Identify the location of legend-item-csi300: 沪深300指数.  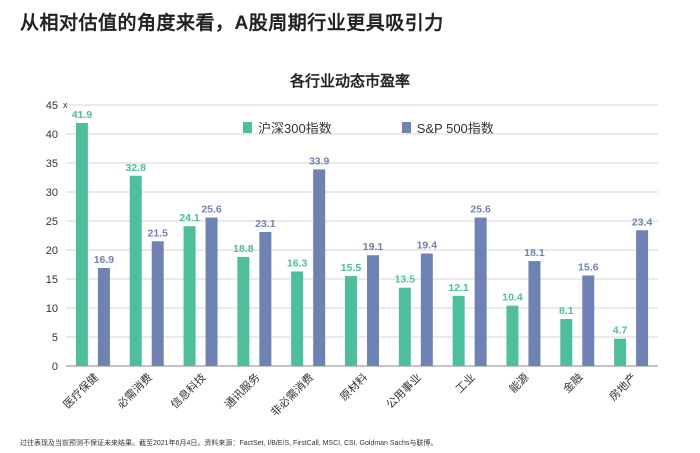
(287, 127).